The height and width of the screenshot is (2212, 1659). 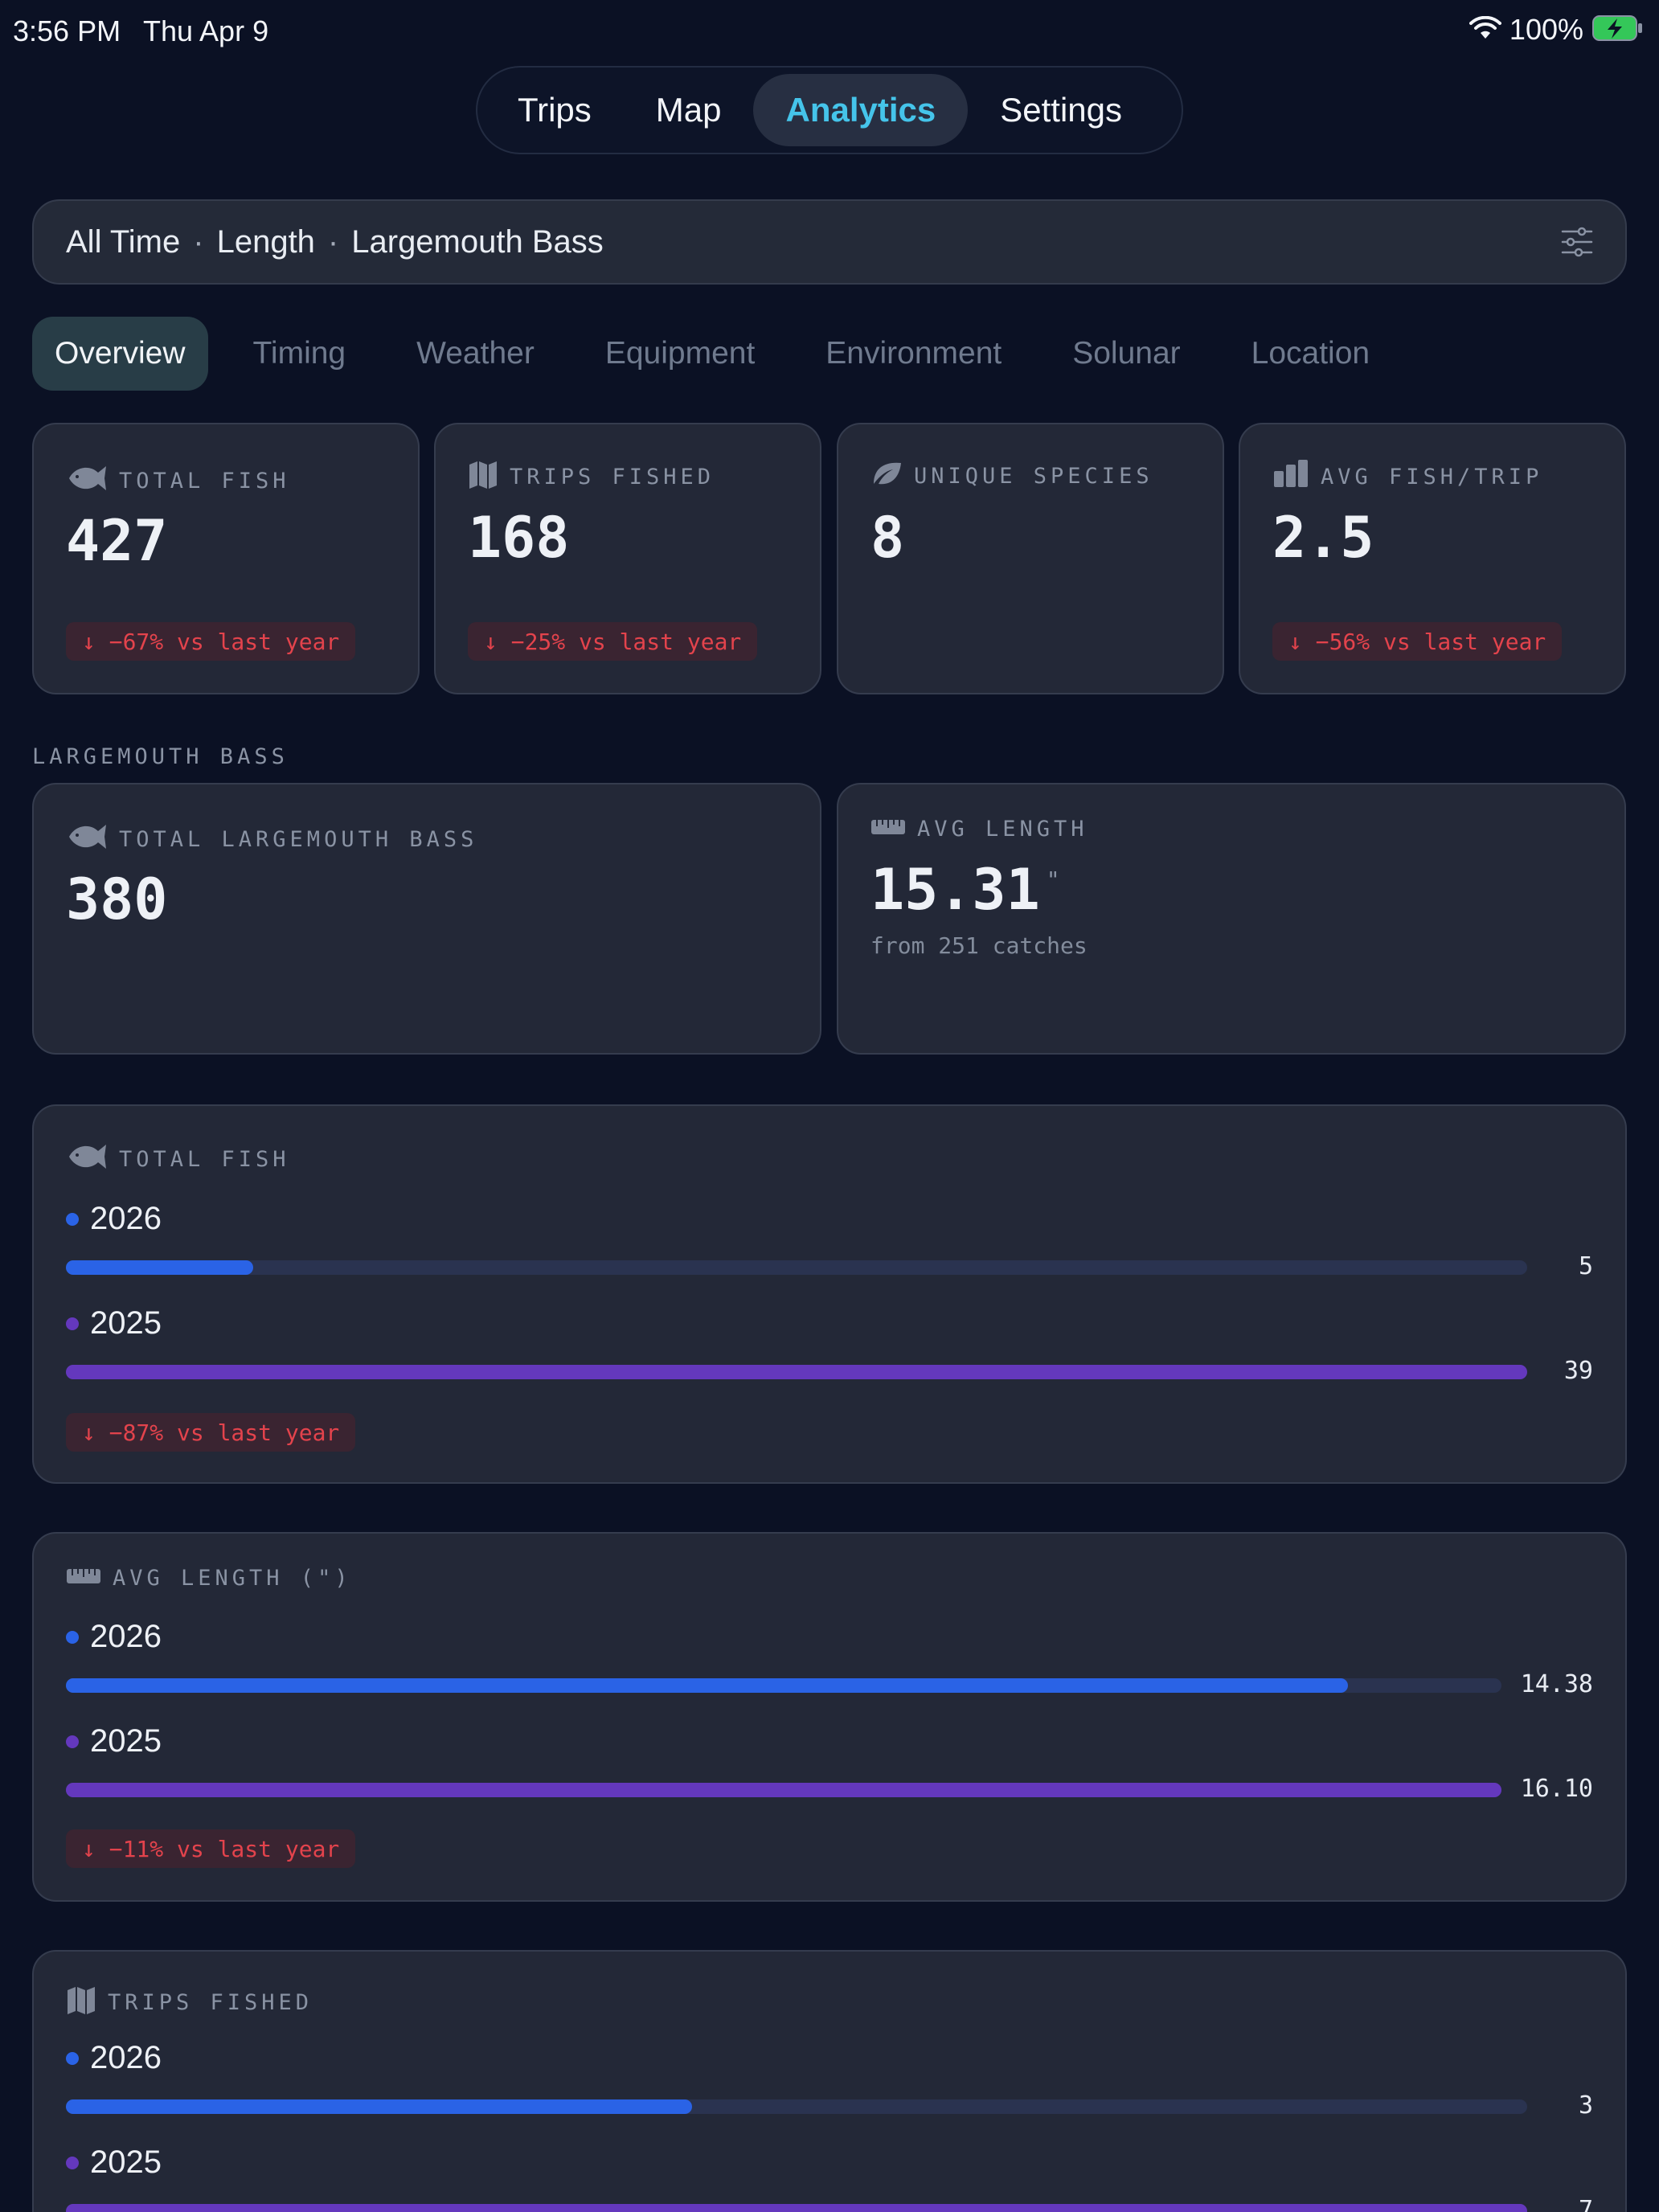 I want to click on stat-card-unique-species: UNIQUE SPECIES 8, so click(x=1030, y=558).